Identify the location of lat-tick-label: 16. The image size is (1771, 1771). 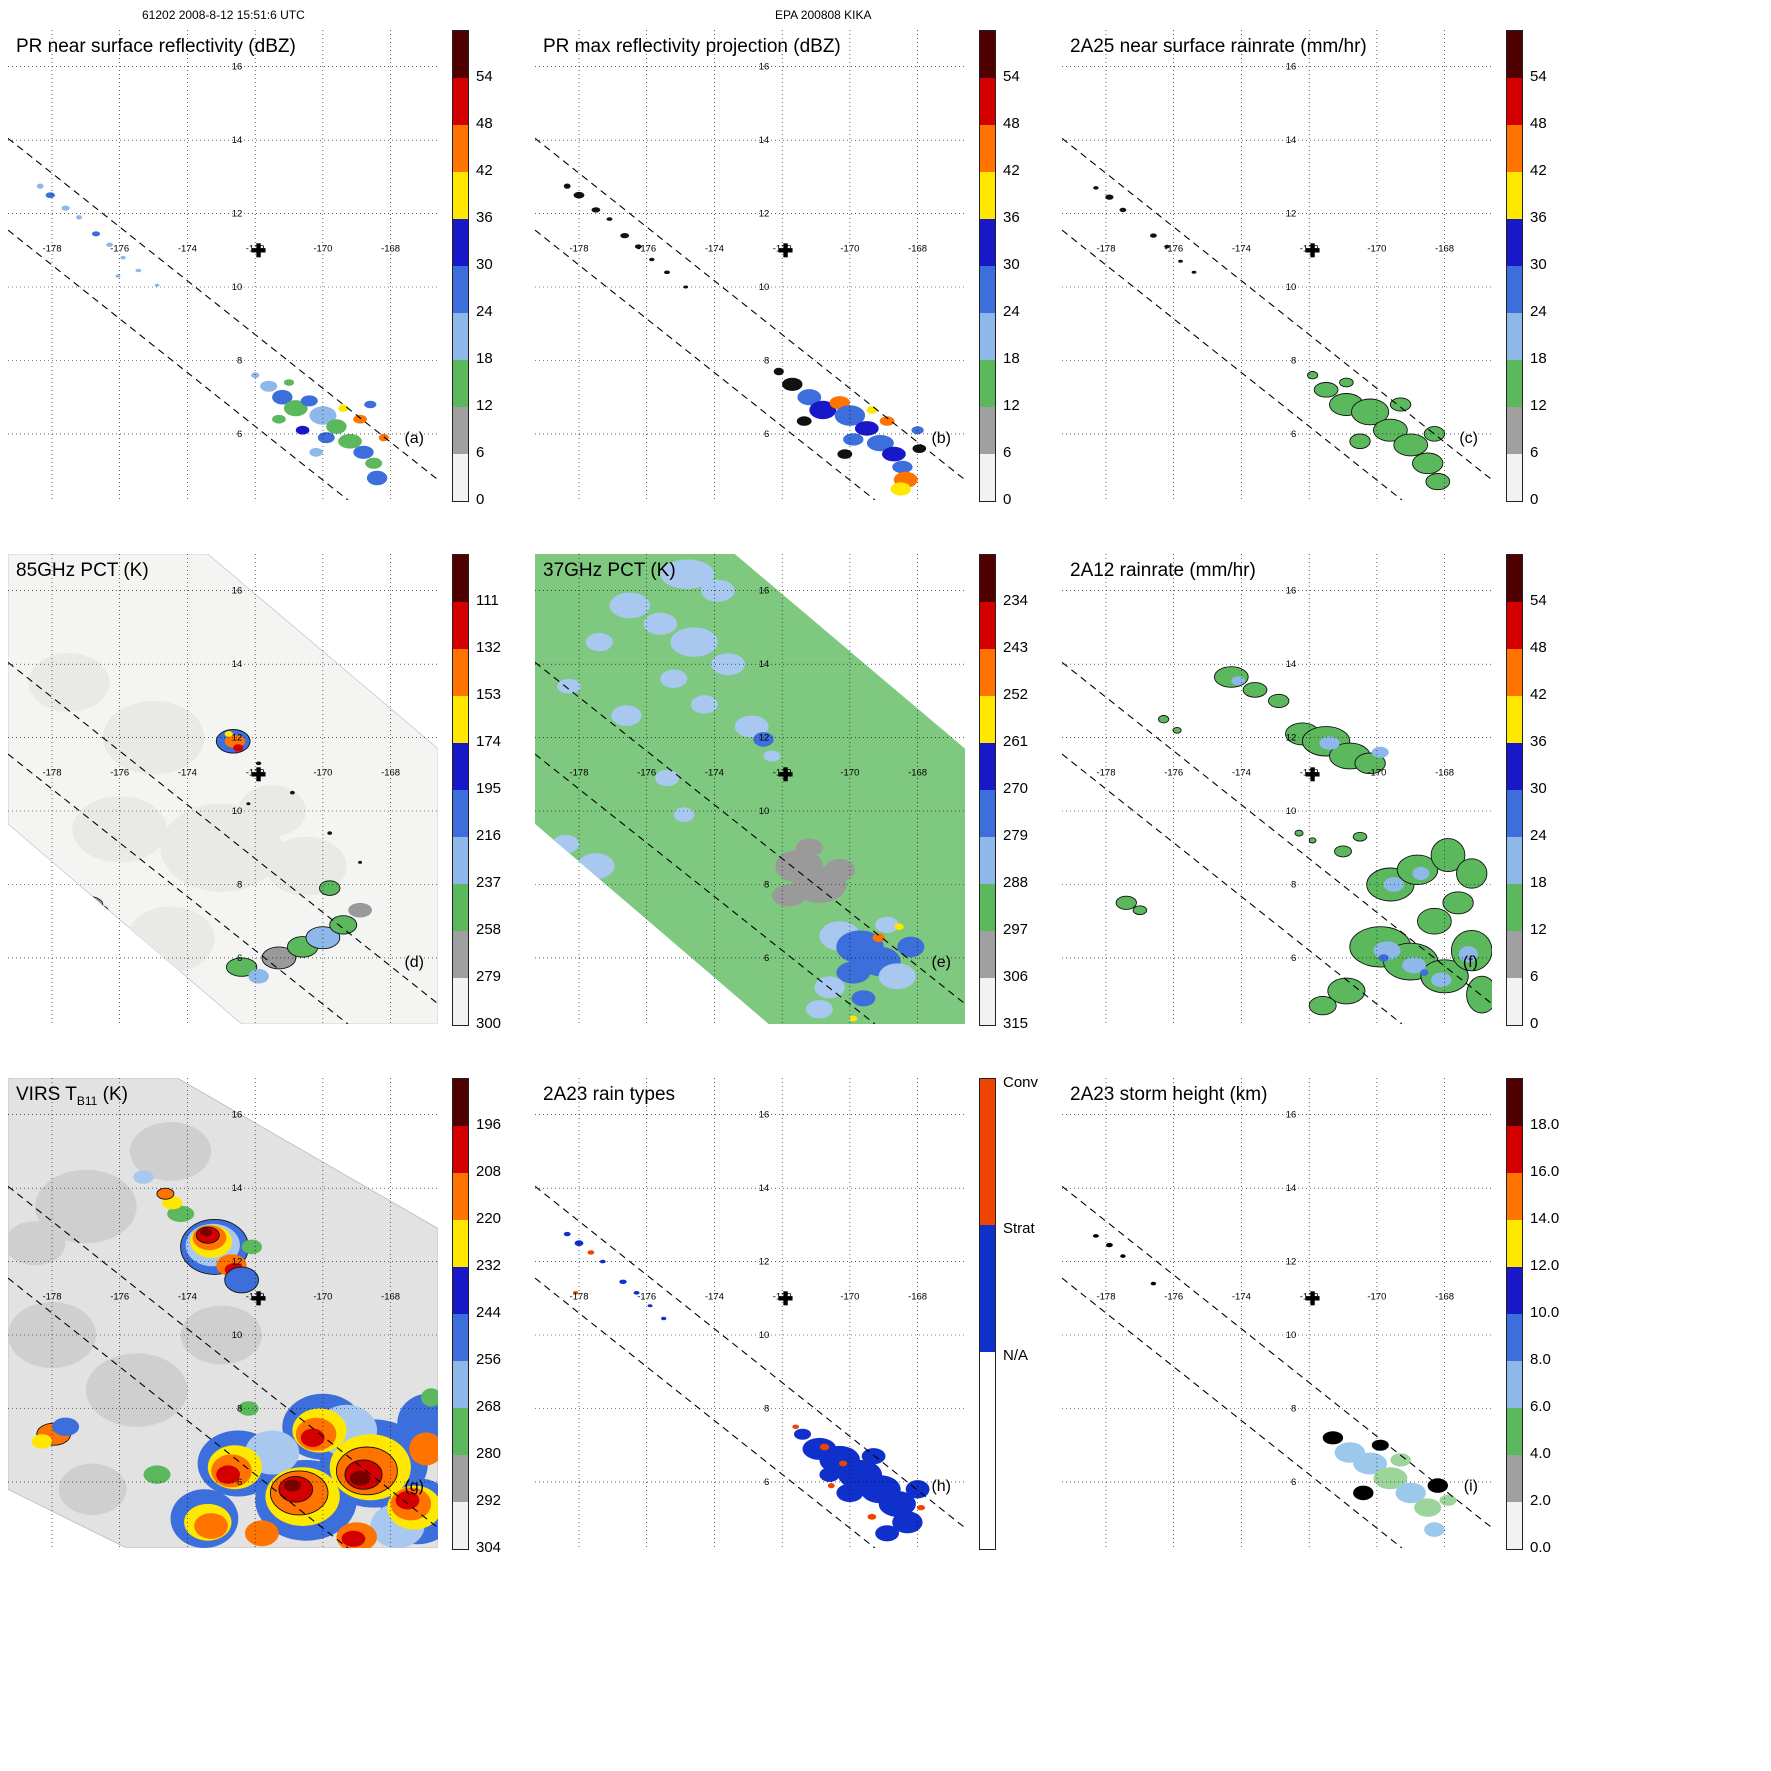
(764, 591).